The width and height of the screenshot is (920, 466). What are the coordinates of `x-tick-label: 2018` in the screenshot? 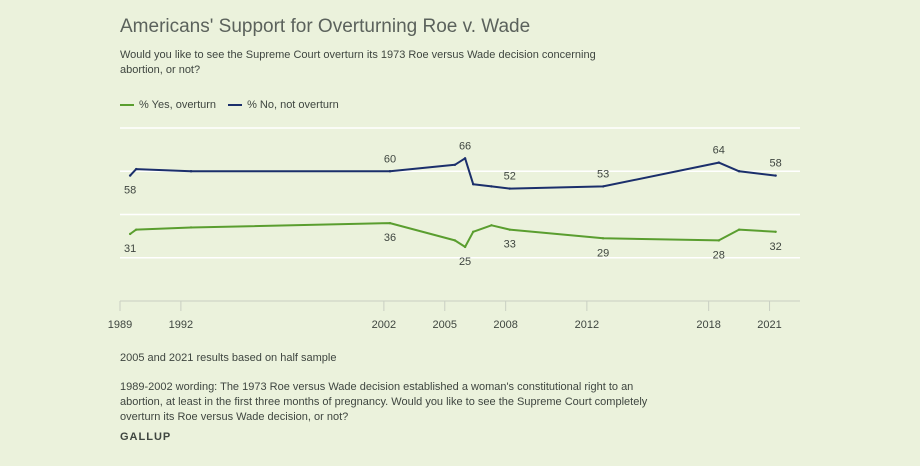 It's located at (708, 325).